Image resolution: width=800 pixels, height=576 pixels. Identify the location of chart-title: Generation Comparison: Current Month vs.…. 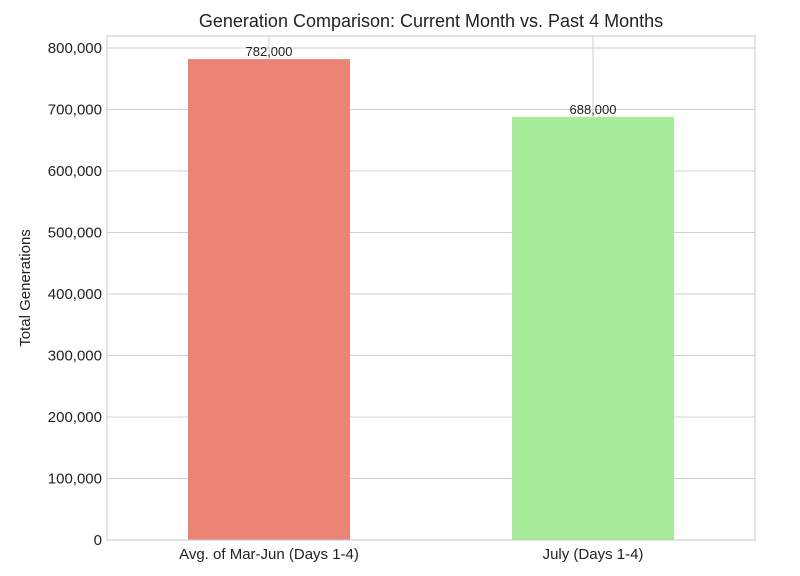
(431, 21).